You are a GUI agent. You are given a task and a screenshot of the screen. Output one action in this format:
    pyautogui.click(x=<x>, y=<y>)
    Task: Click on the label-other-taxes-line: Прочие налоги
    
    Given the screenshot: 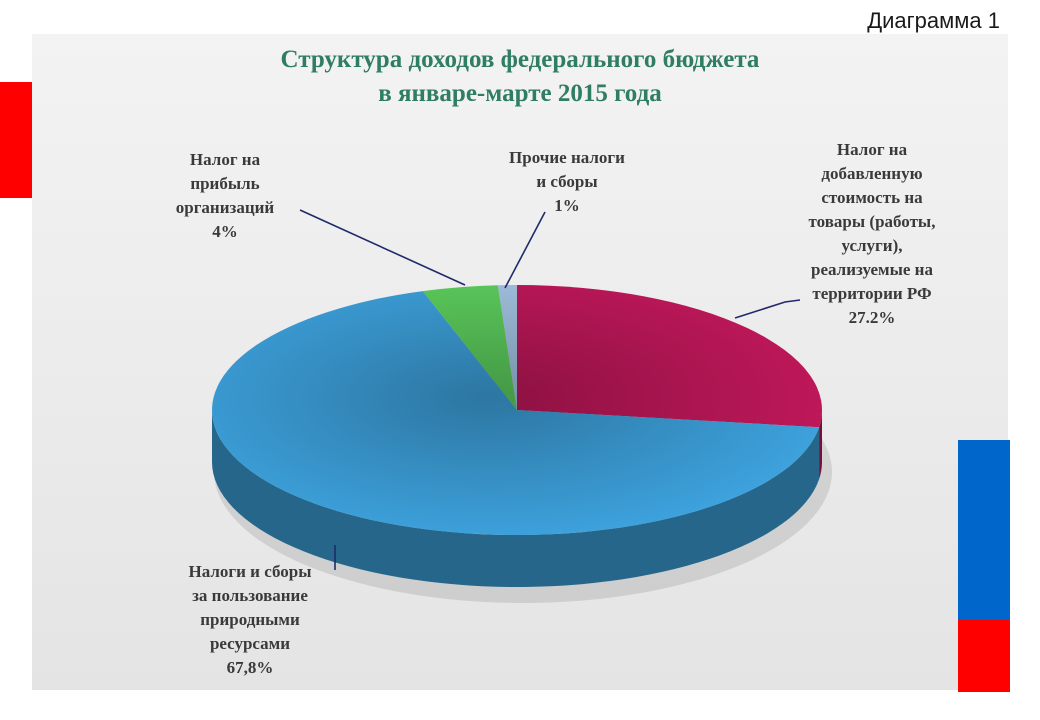 What is the action you would take?
    pyautogui.click(x=567, y=157)
    